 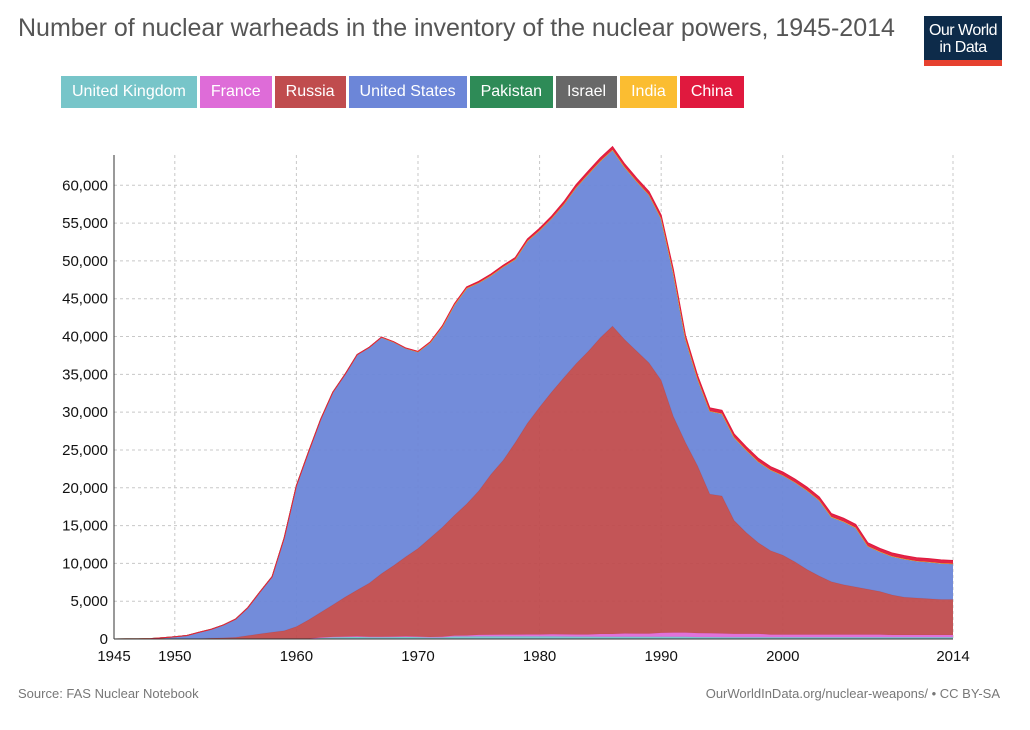 I want to click on y-tick-label: 60,000, so click(x=85, y=185).